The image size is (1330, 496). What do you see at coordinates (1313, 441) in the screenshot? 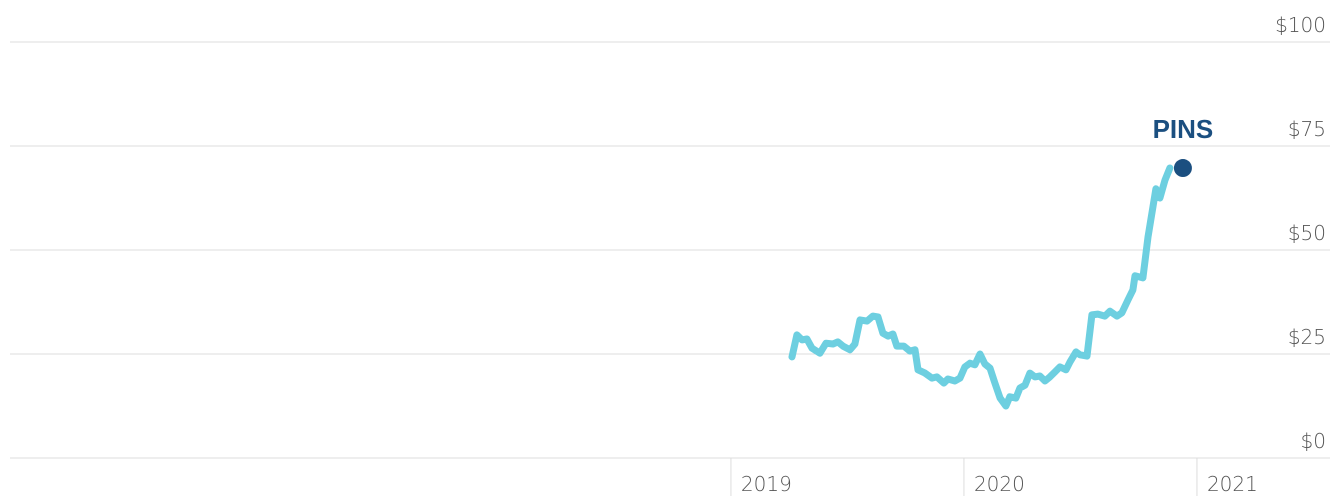
I see `y-tick-label: $0` at bounding box center [1313, 441].